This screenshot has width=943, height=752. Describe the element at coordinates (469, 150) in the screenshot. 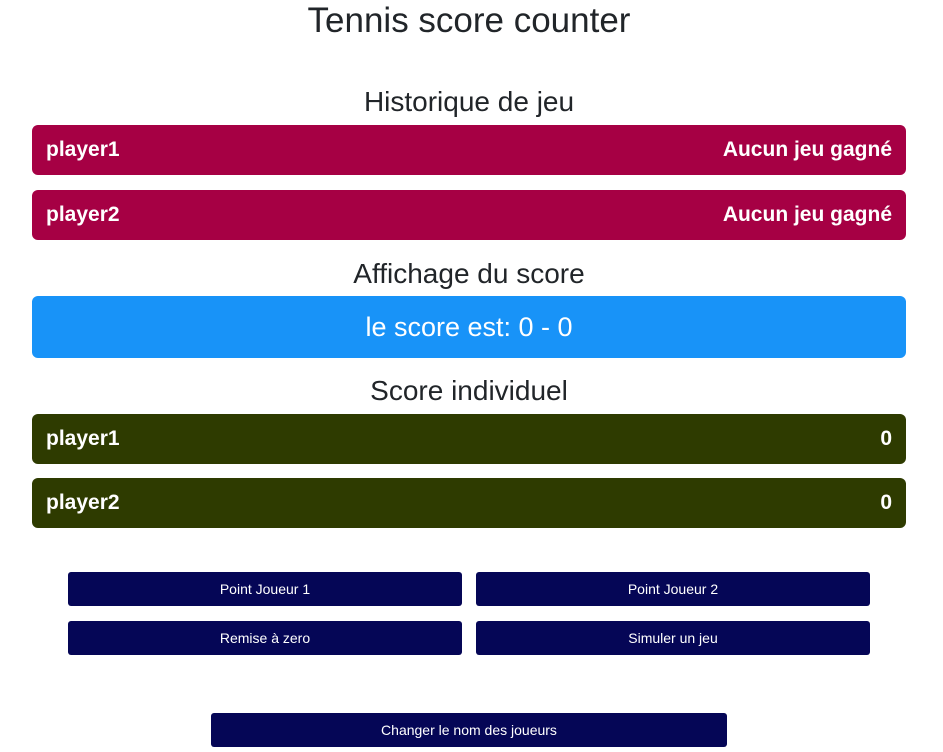

I see `history-row-player1: player1 Aucun jeu gagné` at that location.